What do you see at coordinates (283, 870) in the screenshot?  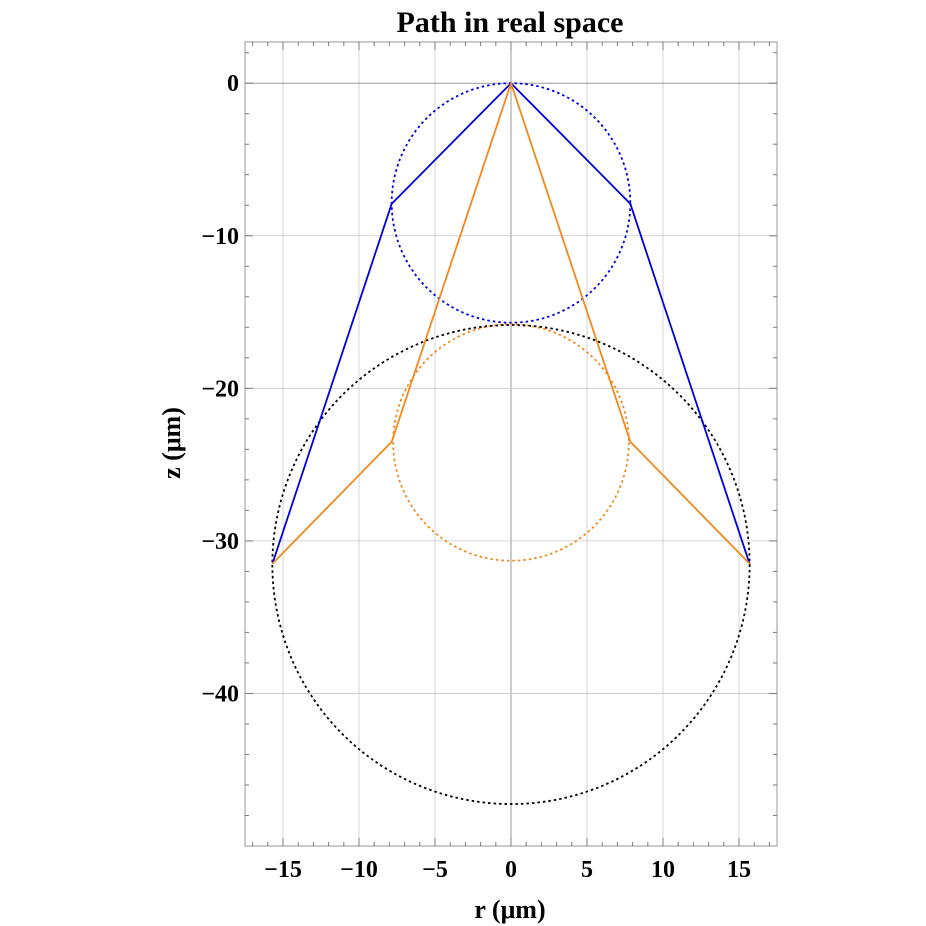 I see `x-tick-label: −15` at bounding box center [283, 870].